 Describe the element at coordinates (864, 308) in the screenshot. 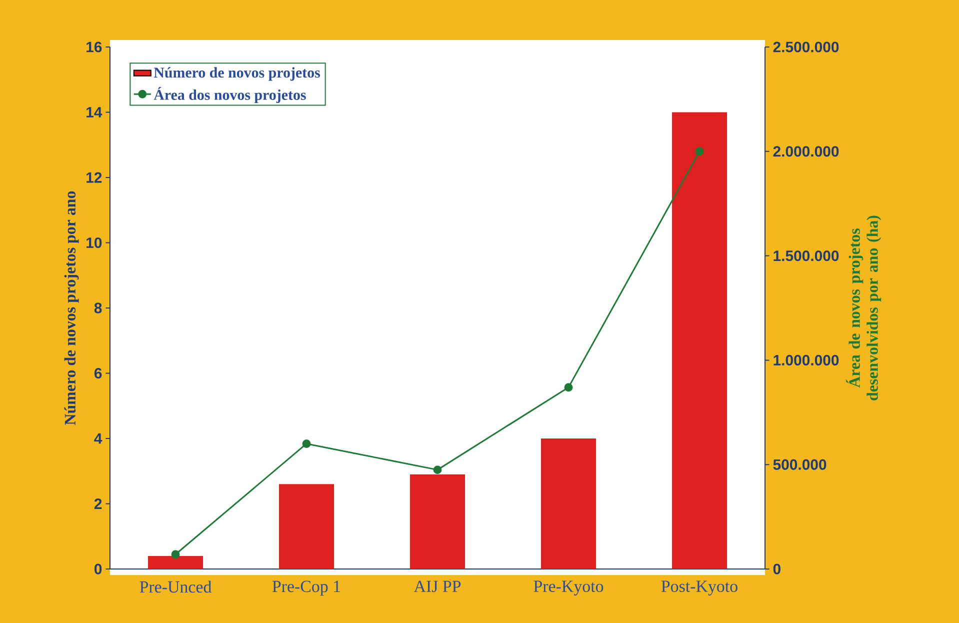

I see `y2-axis-title: Área de novos projetos desenvolvidos por ano (ha)` at that location.